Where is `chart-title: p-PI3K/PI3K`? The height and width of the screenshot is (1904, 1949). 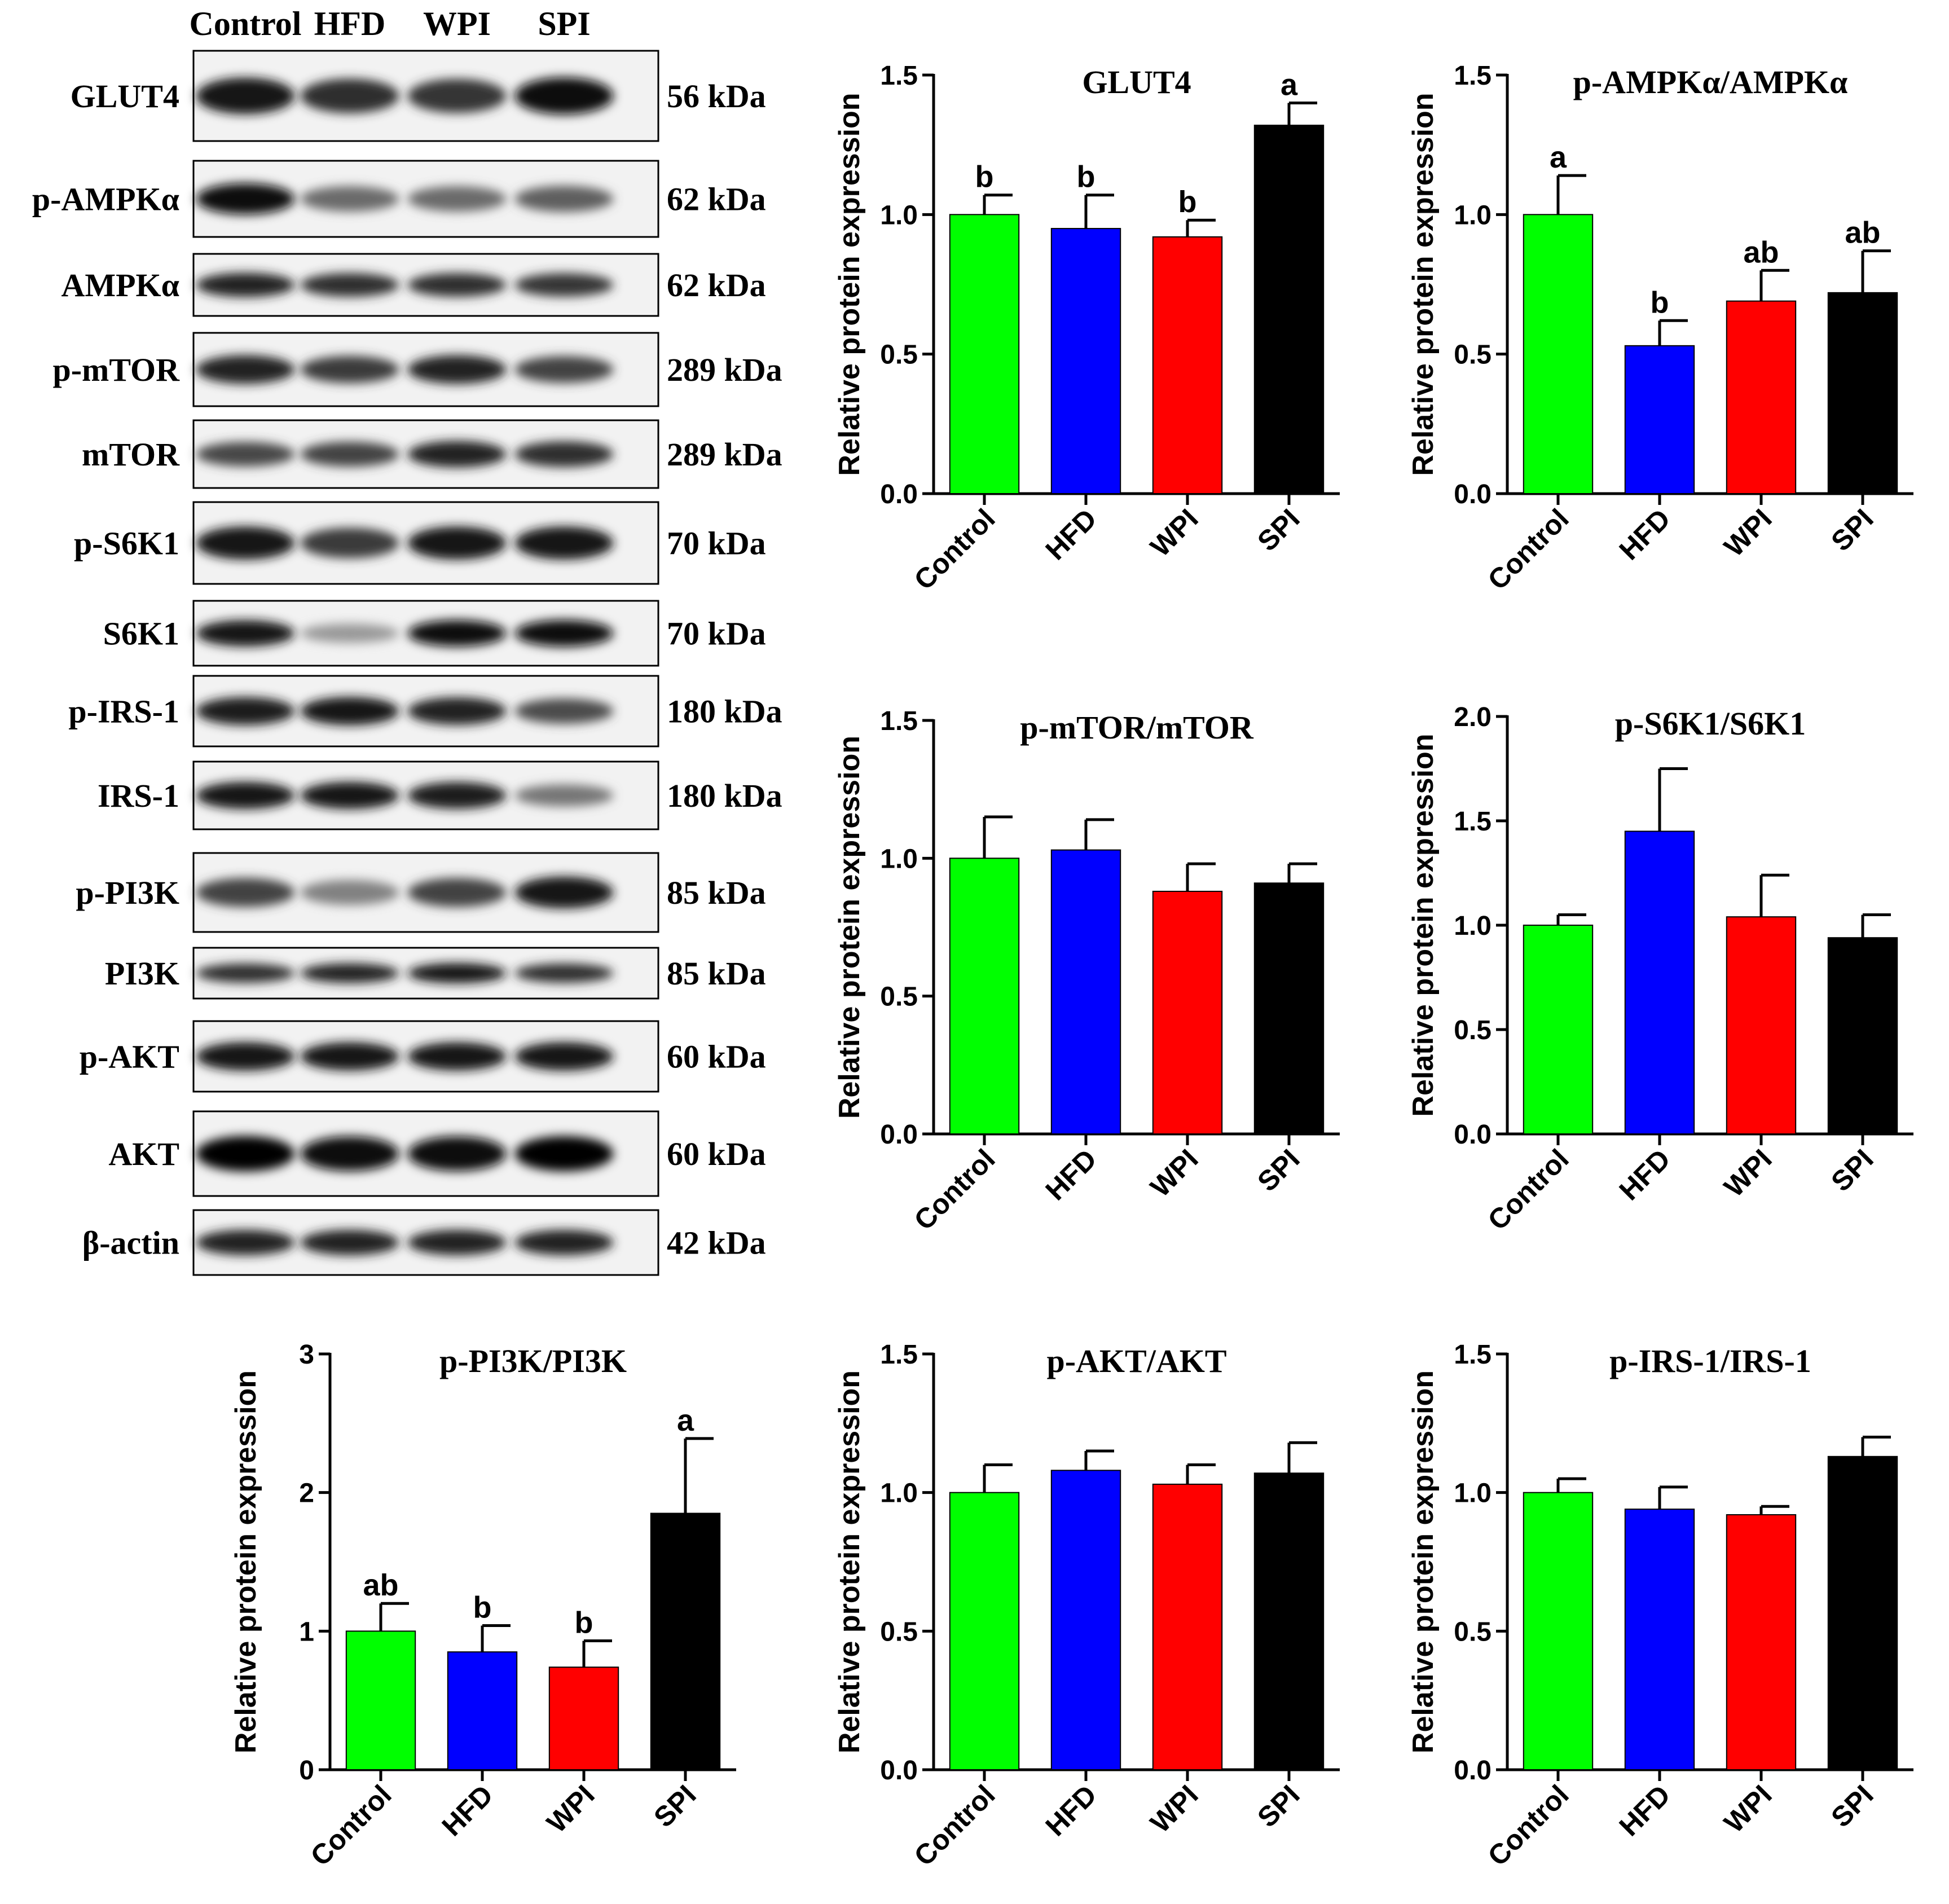
chart-title: p-PI3K/PI3K is located at coordinates (533, 1361).